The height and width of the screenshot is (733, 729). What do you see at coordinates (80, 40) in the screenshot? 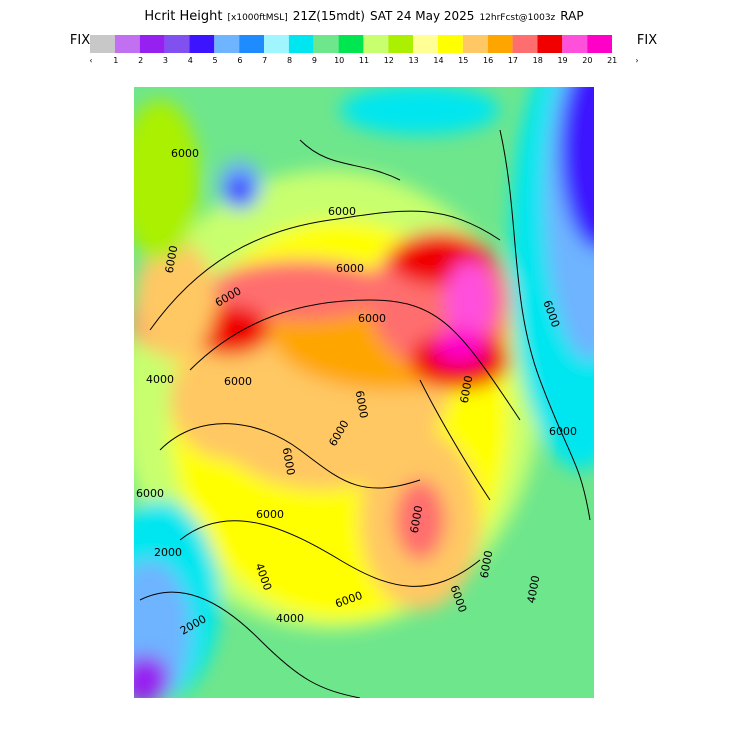
I see `legend-left-label: FIX` at bounding box center [80, 40].